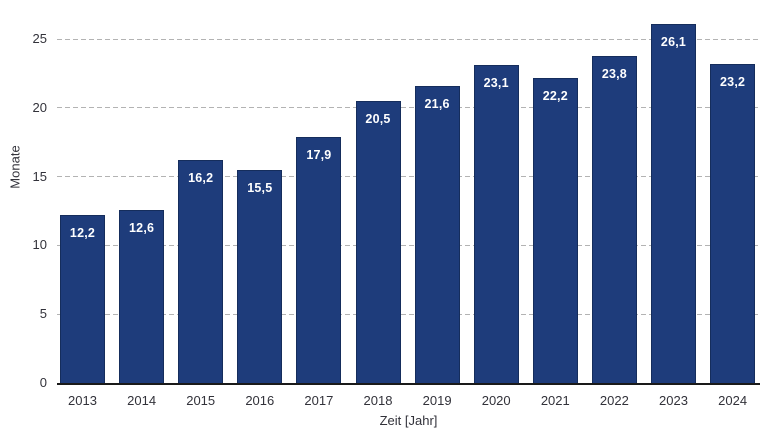  I want to click on bar-2015: 16,2, so click(201, 271).